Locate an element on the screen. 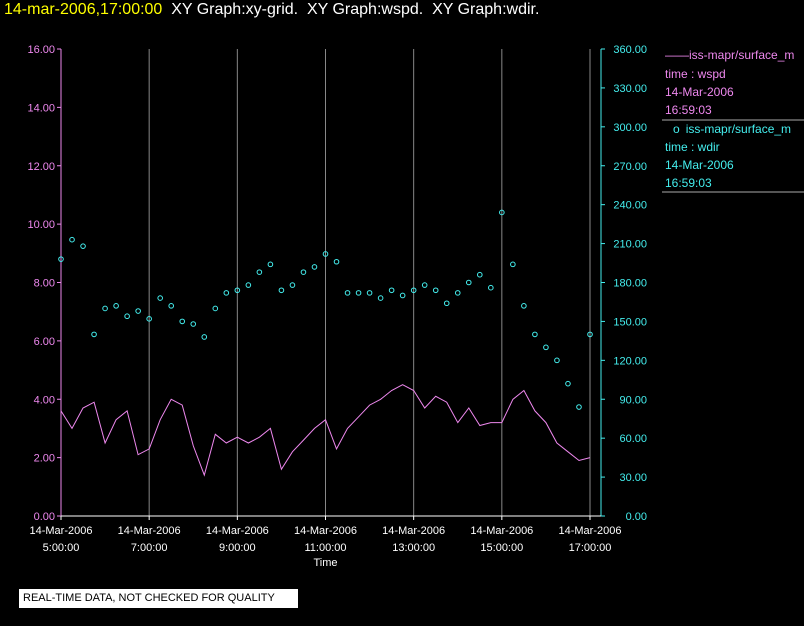  legend-wdir-marker: o is located at coordinates (676, 129).